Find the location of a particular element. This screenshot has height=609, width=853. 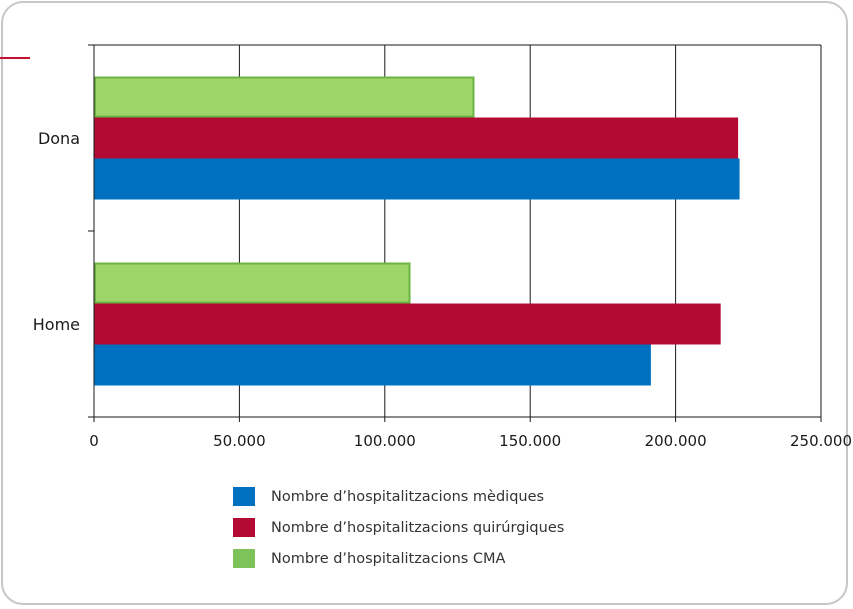

category-label: Dona is located at coordinates (59, 138).